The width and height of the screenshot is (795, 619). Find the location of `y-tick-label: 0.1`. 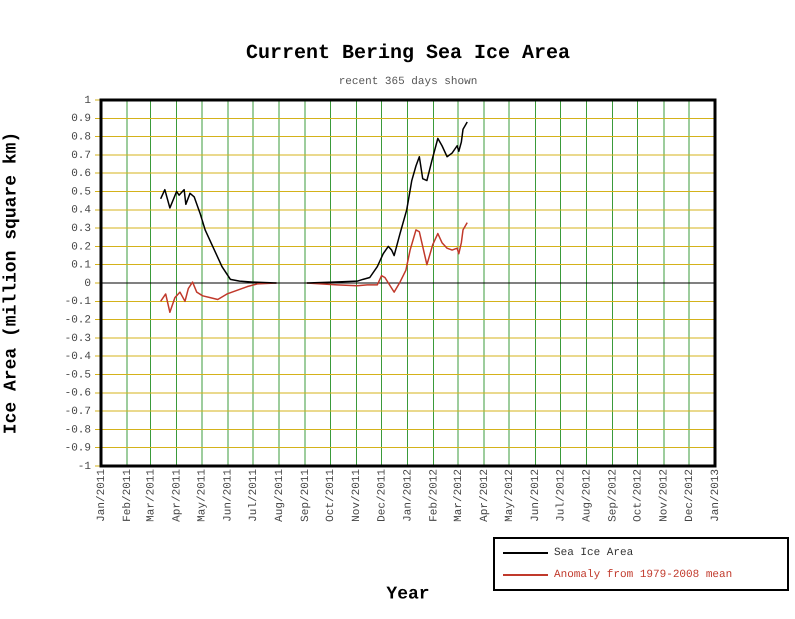

y-tick-label: 0.1 is located at coordinates (81, 266).